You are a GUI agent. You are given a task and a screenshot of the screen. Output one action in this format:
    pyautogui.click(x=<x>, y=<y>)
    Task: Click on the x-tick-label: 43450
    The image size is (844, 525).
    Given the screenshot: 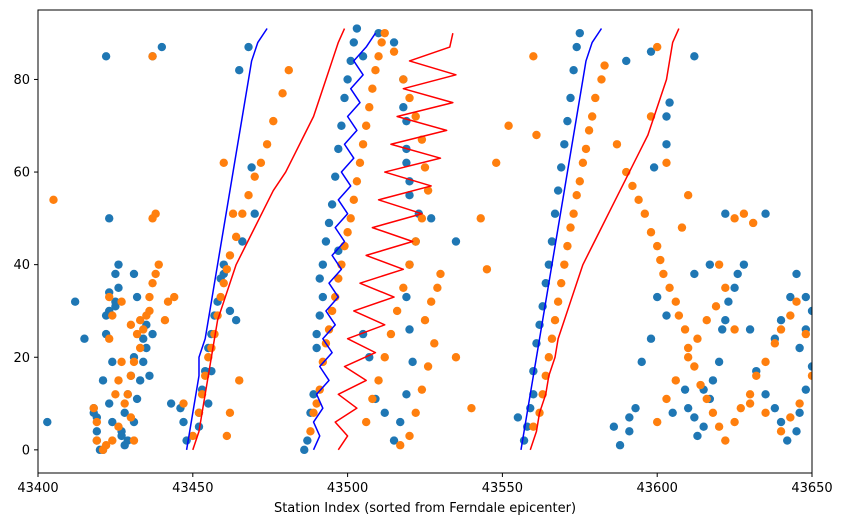 What is the action you would take?
    pyautogui.click(x=192, y=488)
    